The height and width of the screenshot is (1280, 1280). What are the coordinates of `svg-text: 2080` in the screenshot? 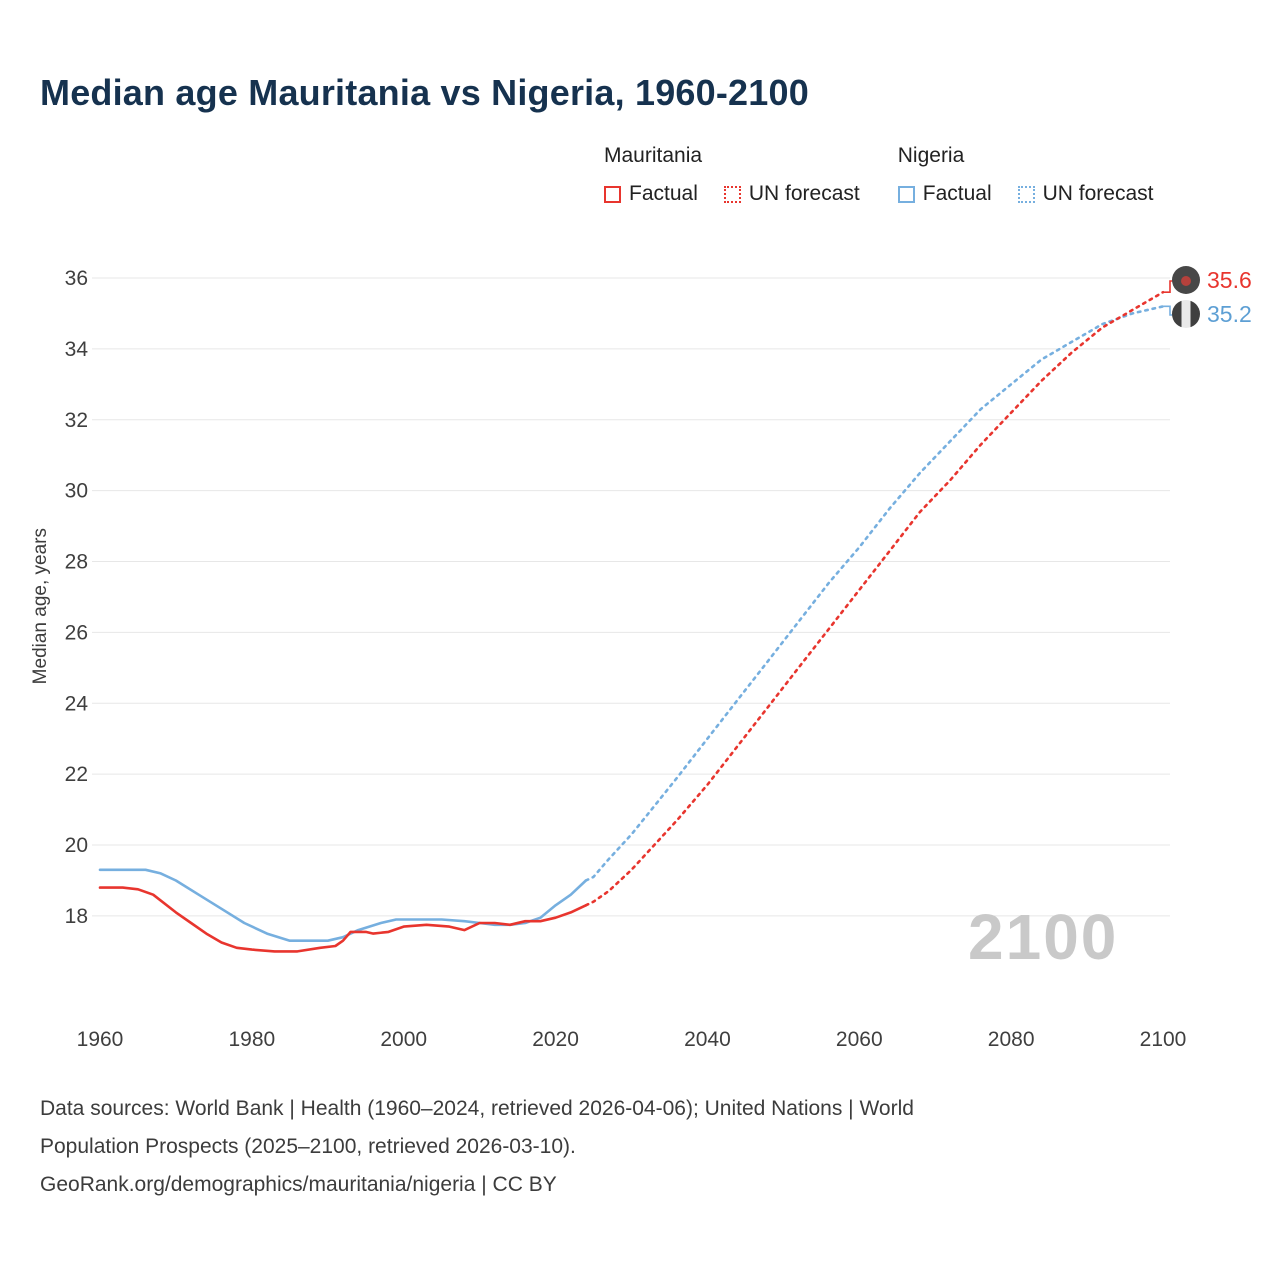 It's located at (1011, 1039).